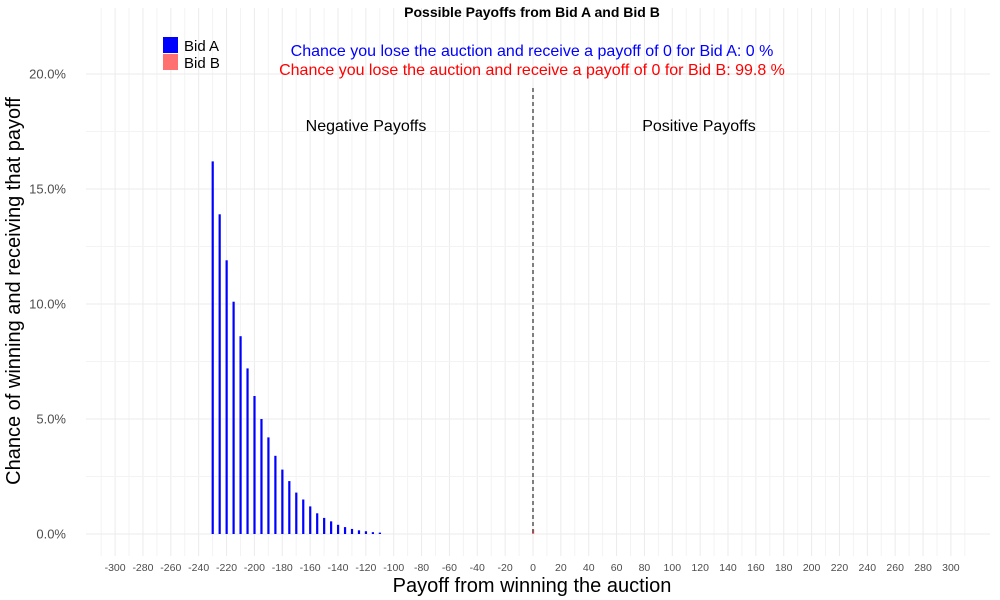  What do you see at coordinates (170, 62) in the screenshot?
I see `legend-swatch-bid-b` at bounding box center [170, 62].